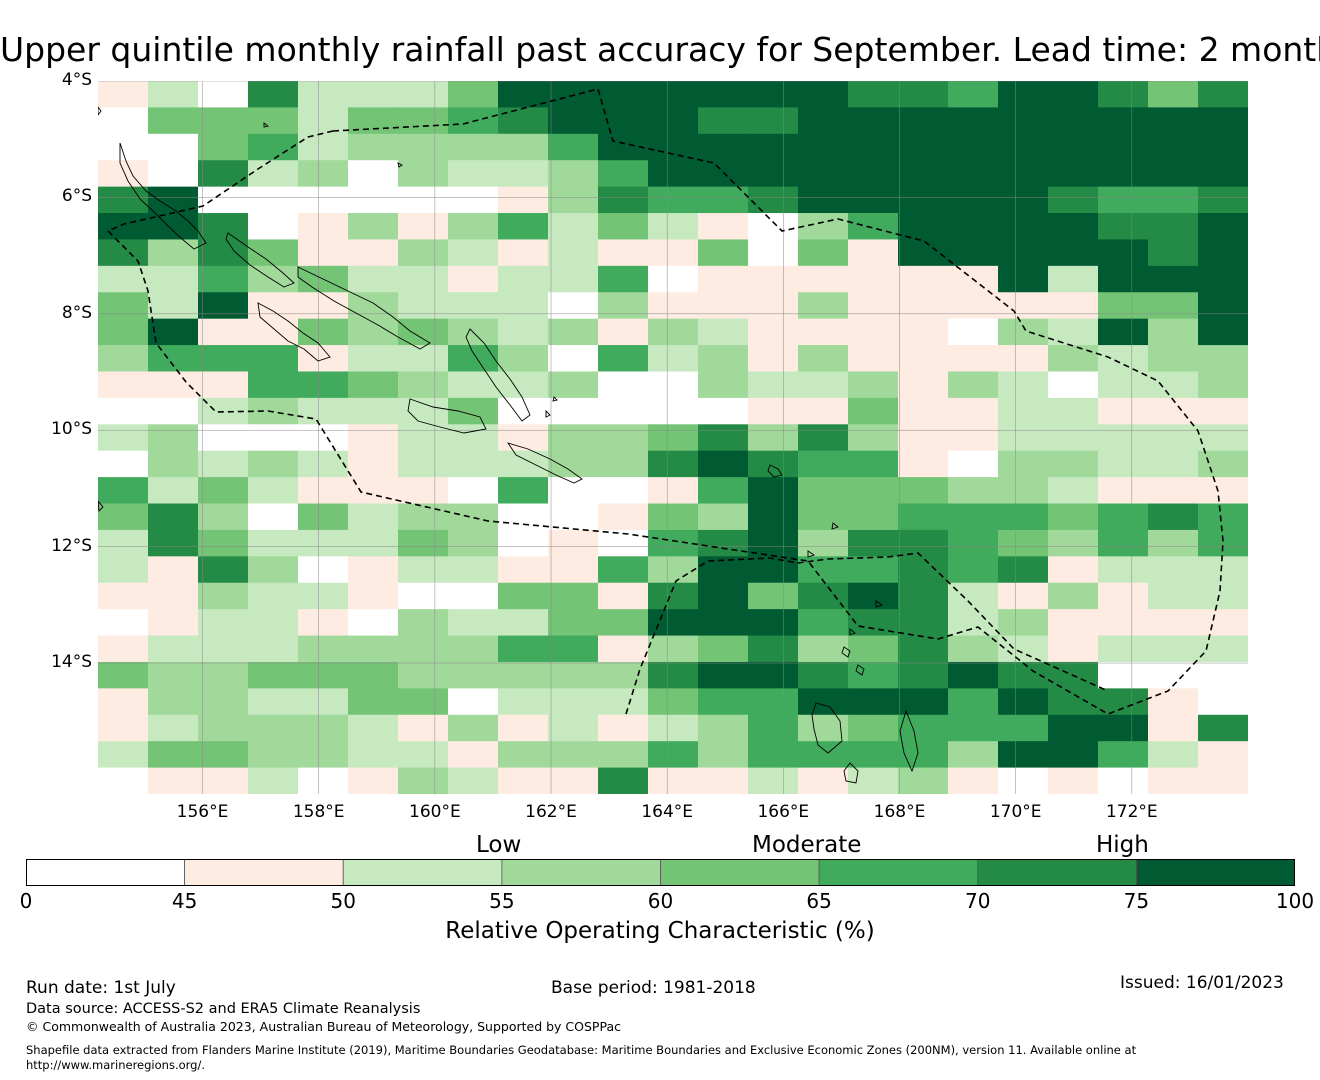 The width and height of the screenshot is (1320, 1080). What do you see at coordinates (653, 988) in the screenshot?
I see `base-period: Base period: 1981-2018` at bounding box center [653, 988].